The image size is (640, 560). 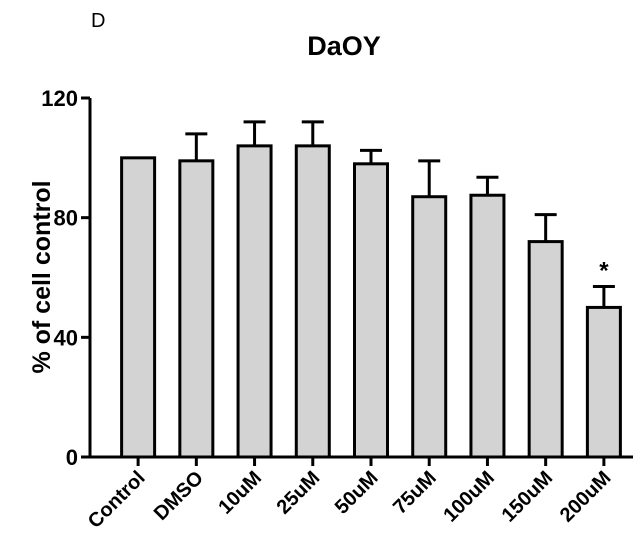 What do you see at coordinates (72, 457) in the screenshot?
I see `y-tick-label: 0` at bounding box center [72, 457].